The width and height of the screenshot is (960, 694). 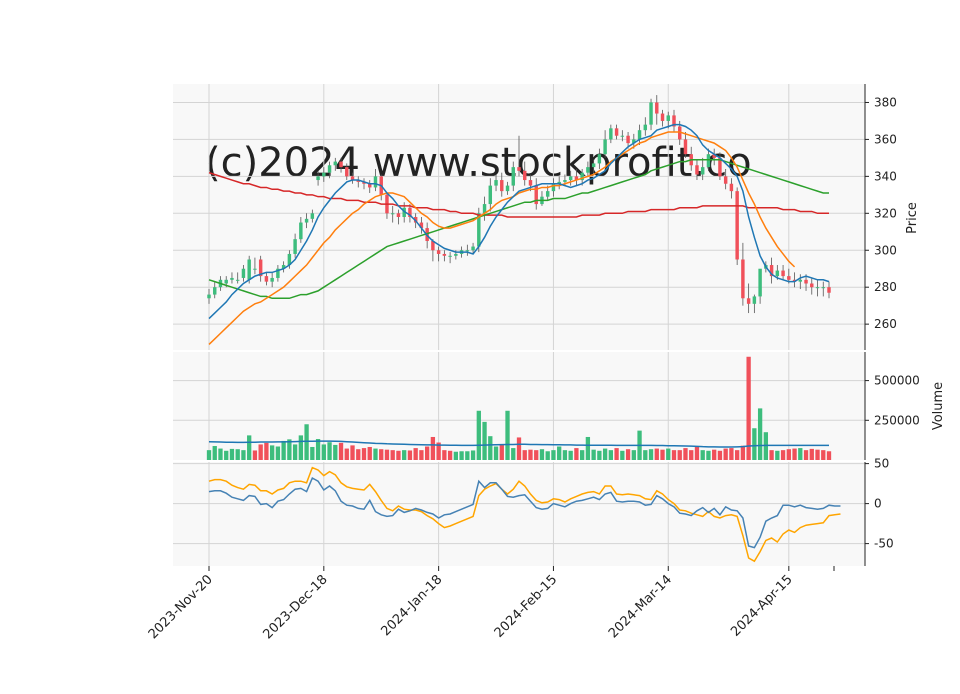 What do you see at coordinates (524, 512) in the screenshot?
I see `oscillator-fast-line` at bounding box center [524, 512].